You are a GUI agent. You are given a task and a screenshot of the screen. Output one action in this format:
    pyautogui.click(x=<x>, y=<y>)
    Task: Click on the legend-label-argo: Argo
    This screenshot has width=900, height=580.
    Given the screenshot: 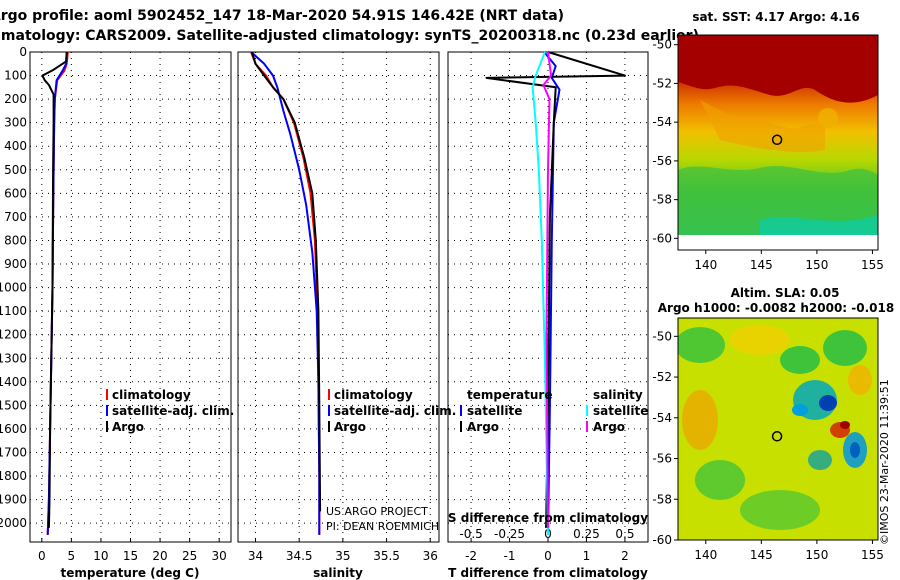 What is the action you would take?
    pyautogui.click(x=128, y=427)
    